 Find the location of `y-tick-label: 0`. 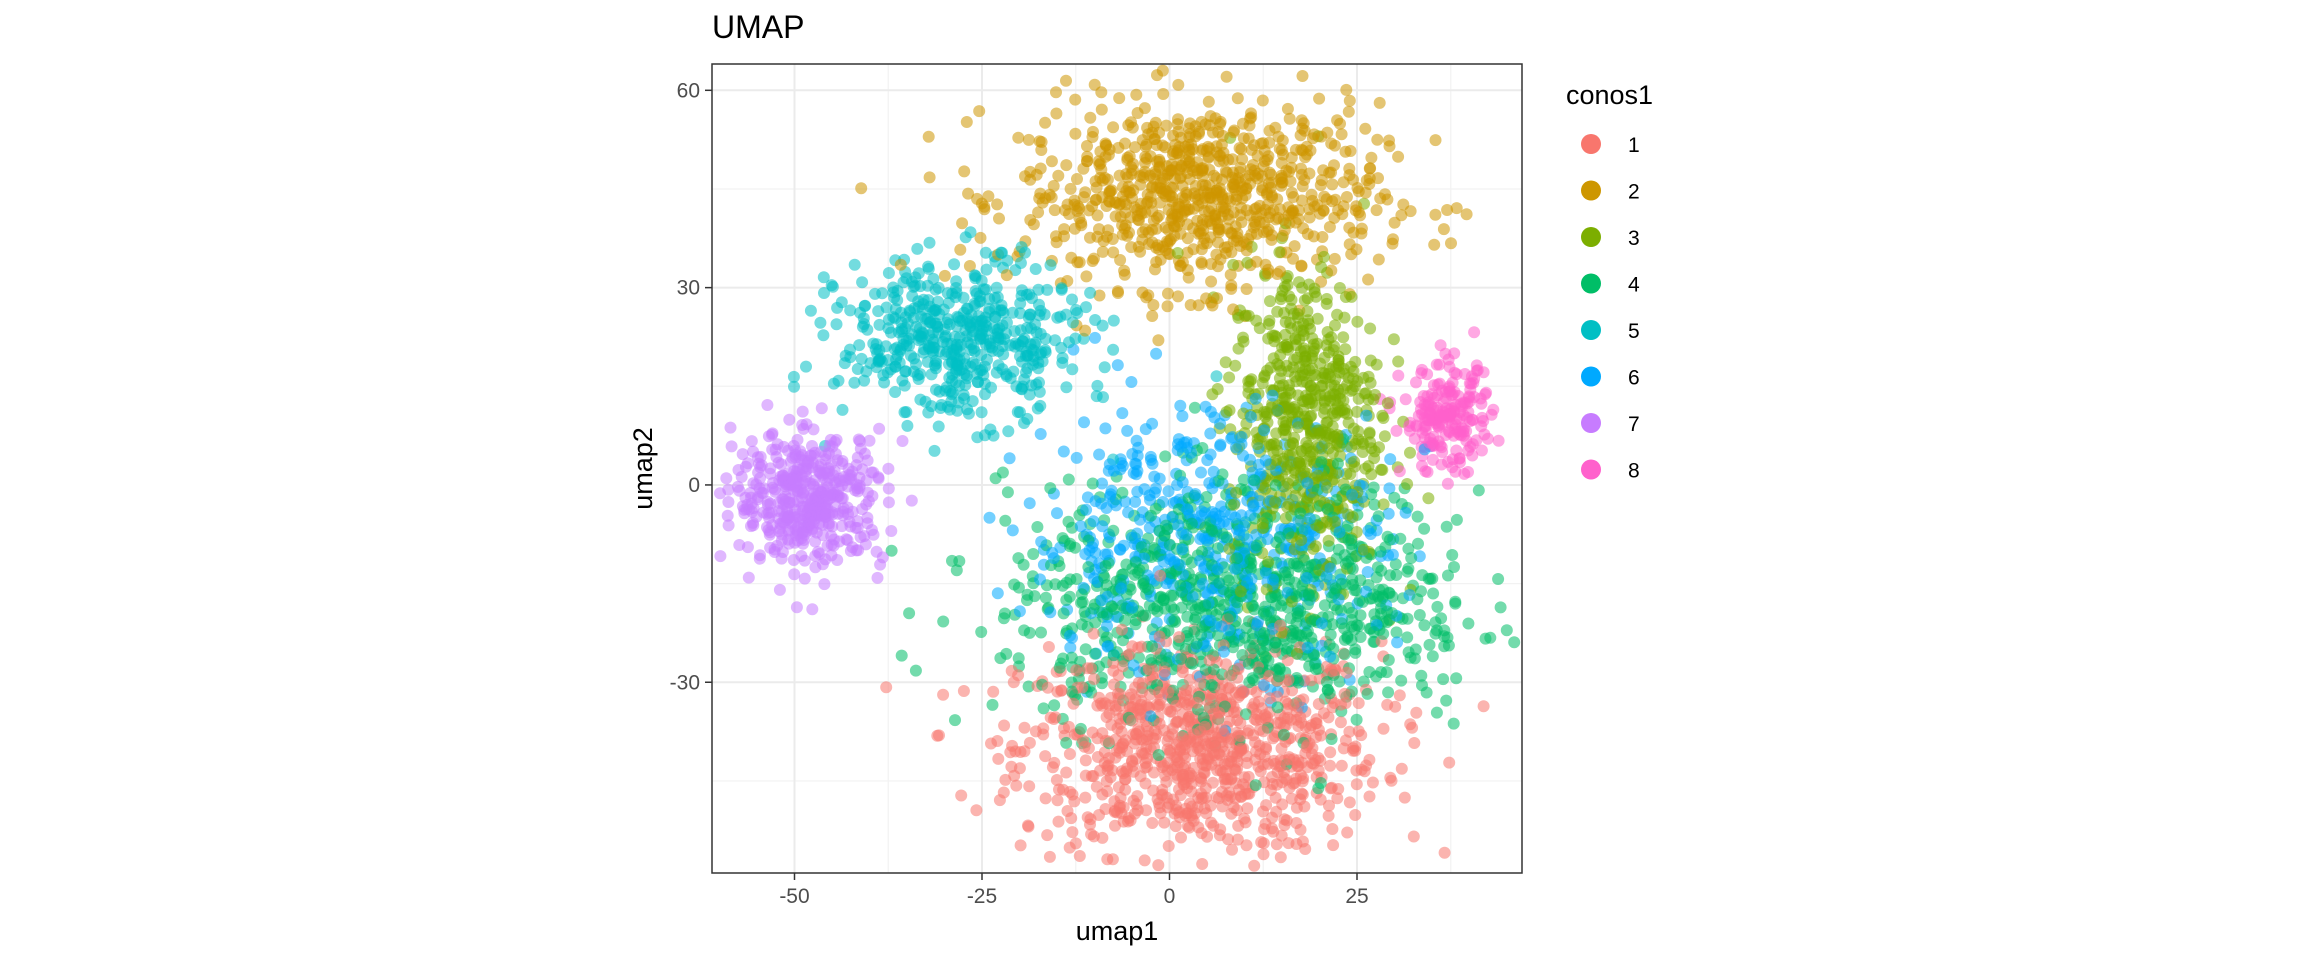

y-tick-label: 0 is located at coordinates (694, 485).